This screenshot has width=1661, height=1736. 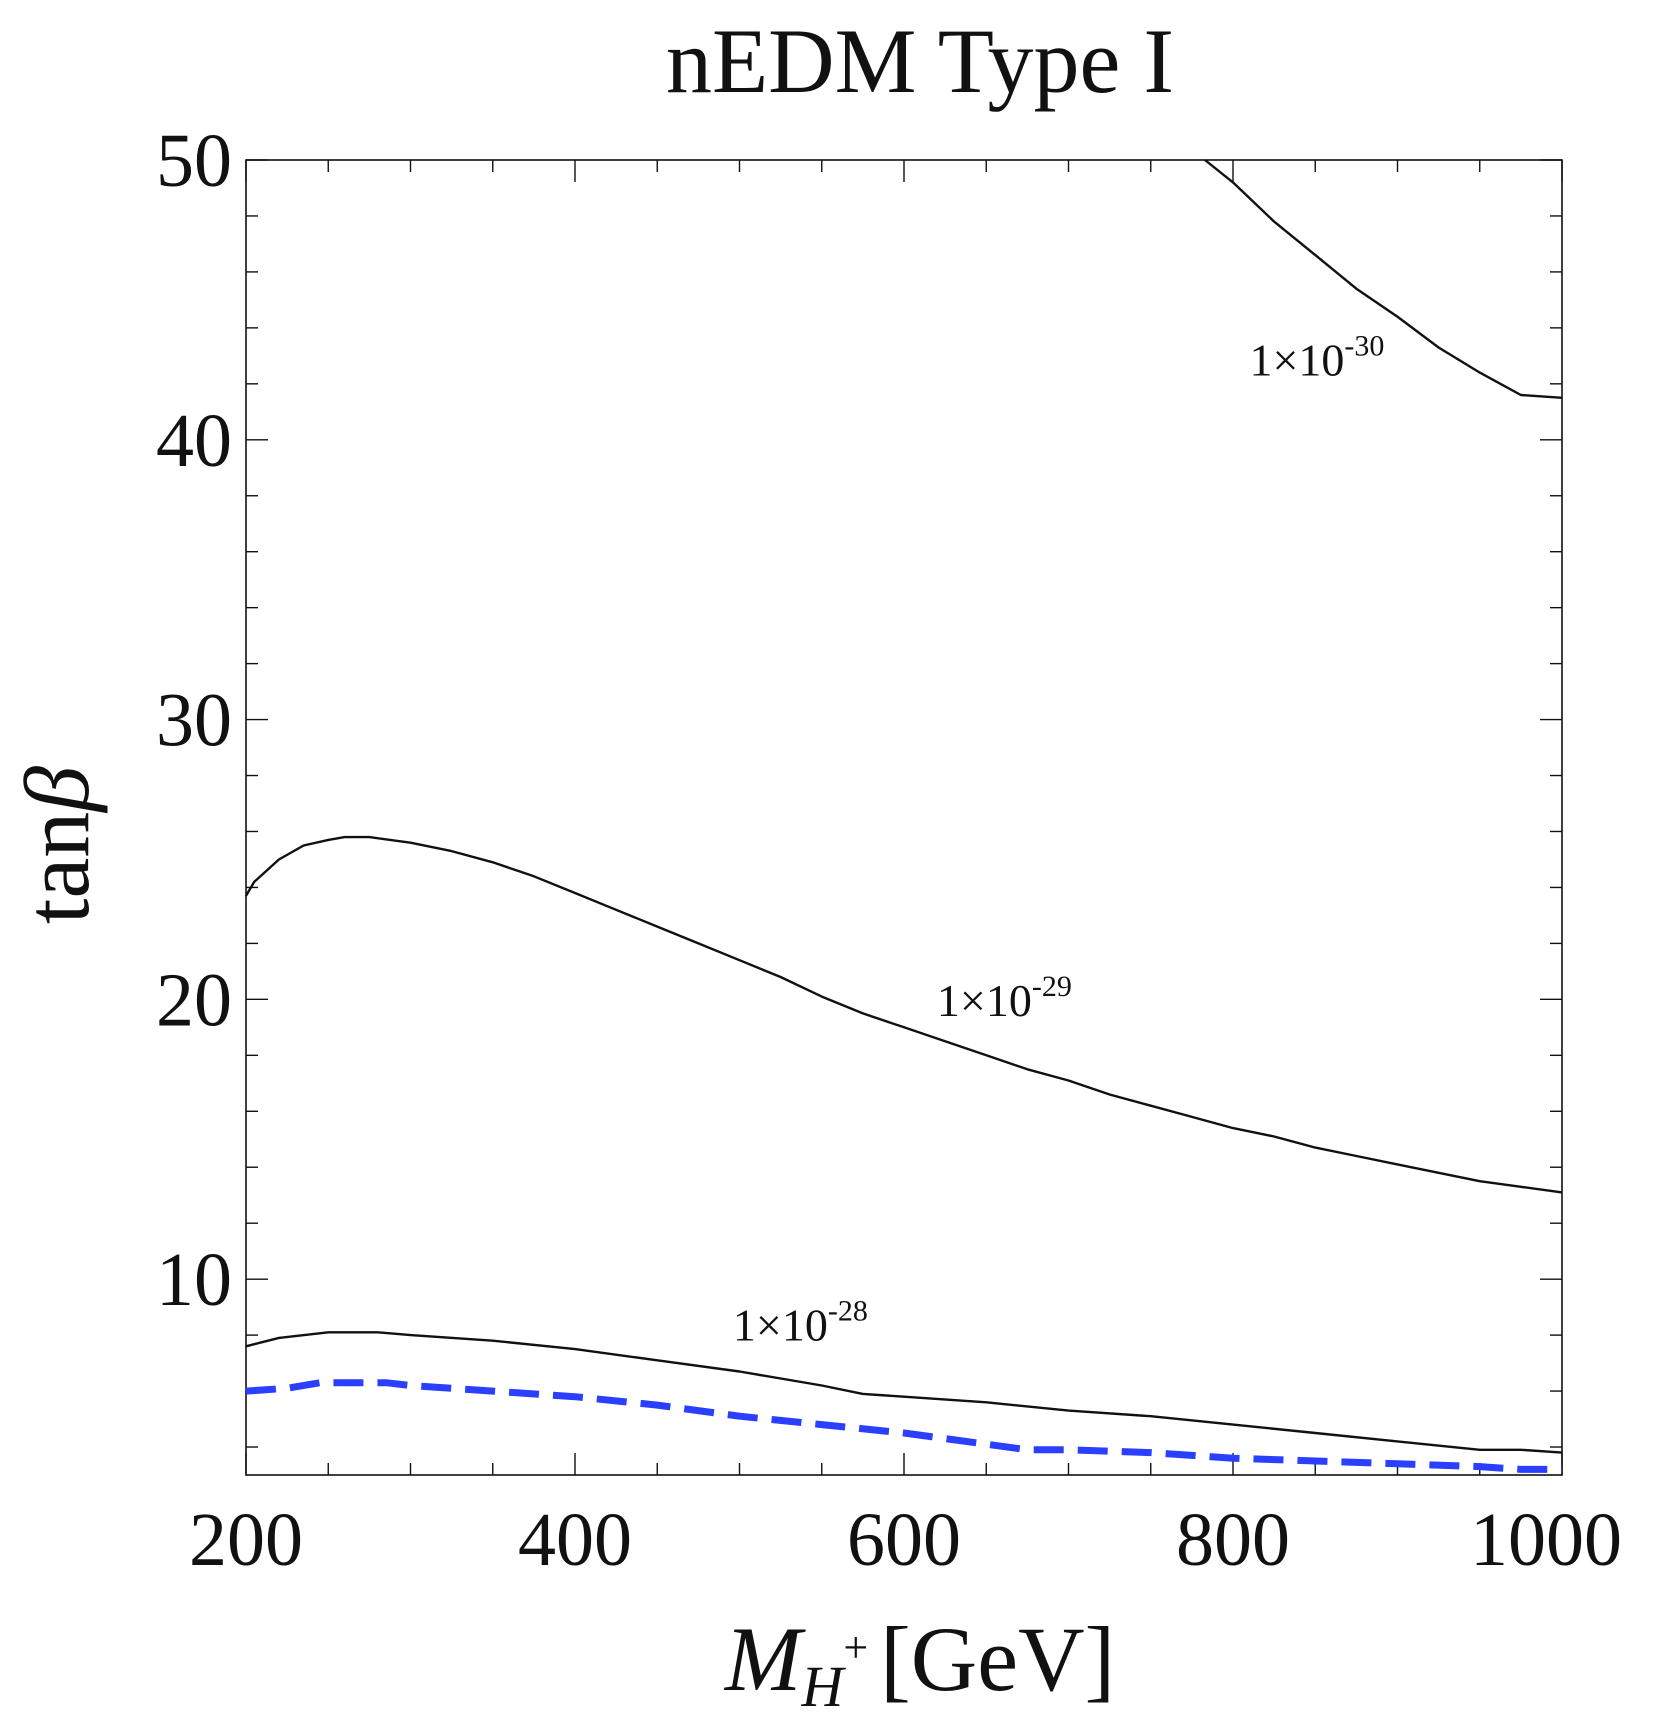 I want to click on y-tick-labels: 10 20 30 40 50, so click(x=194, y=720).